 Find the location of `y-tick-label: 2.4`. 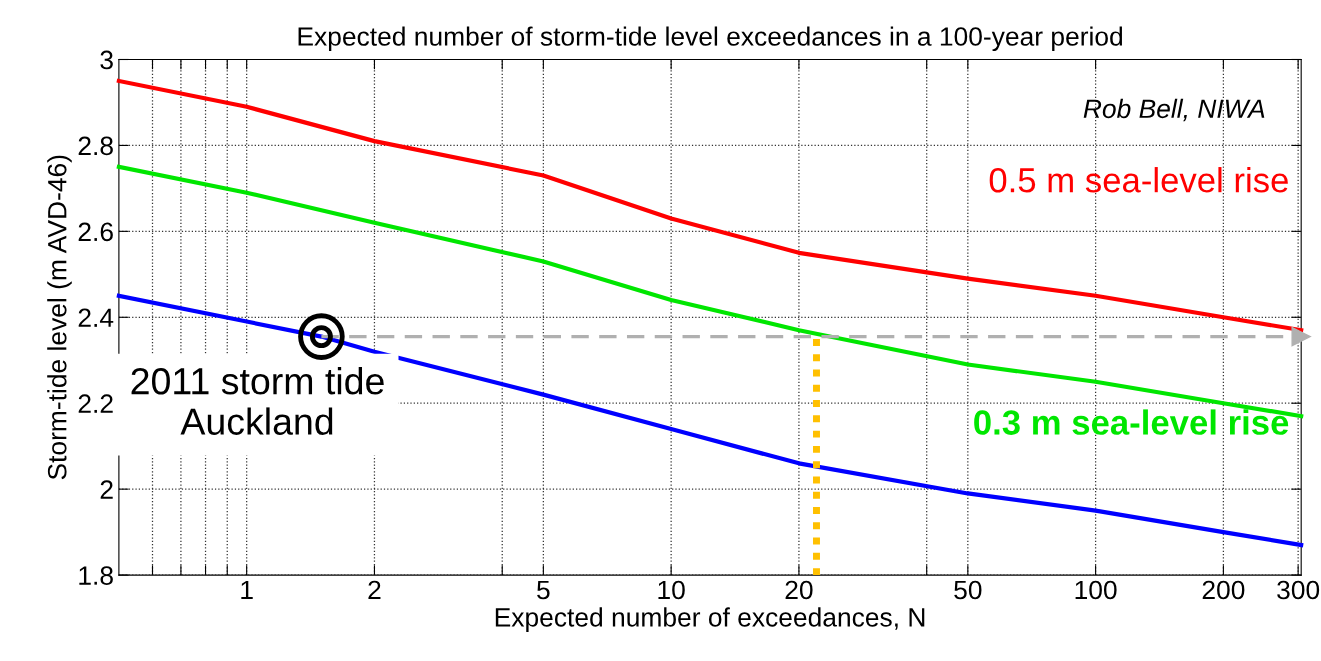

y-tick-label: 2.4 is located at coordinates (96, 317).